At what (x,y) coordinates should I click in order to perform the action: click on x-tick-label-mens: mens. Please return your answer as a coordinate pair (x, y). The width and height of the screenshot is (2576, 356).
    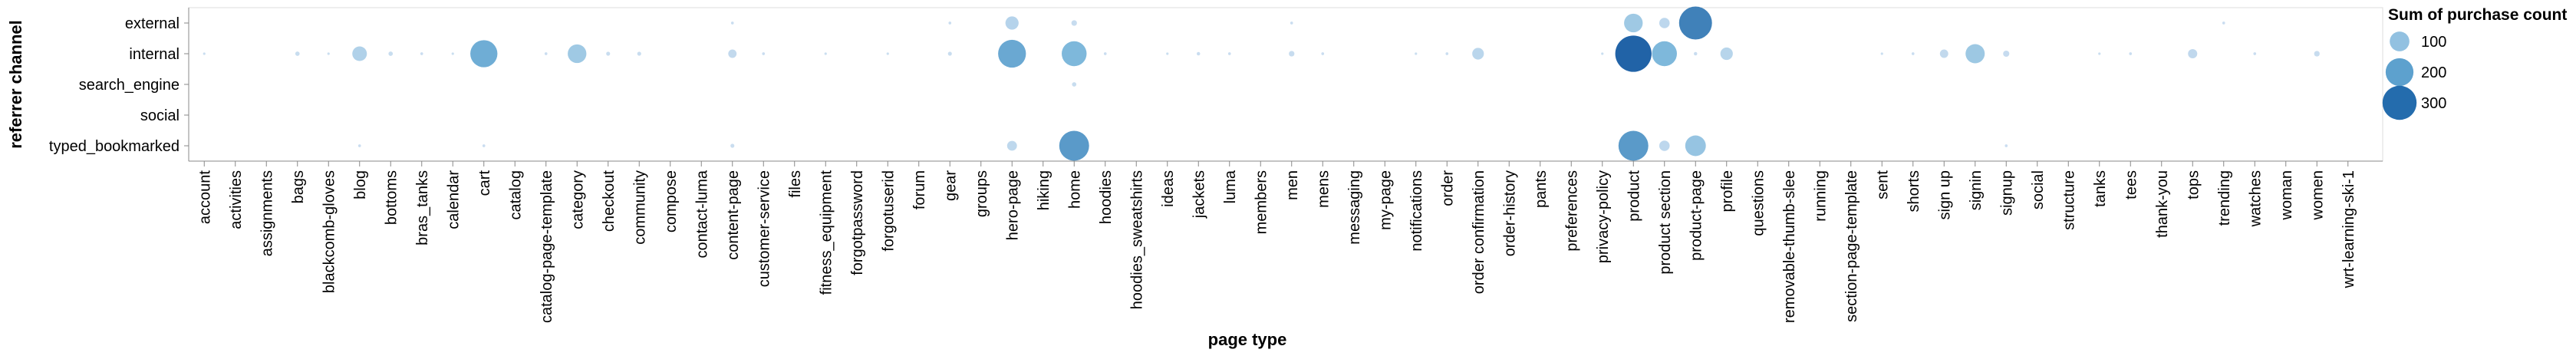
    Looking at the image, I should click on (1323, 189).